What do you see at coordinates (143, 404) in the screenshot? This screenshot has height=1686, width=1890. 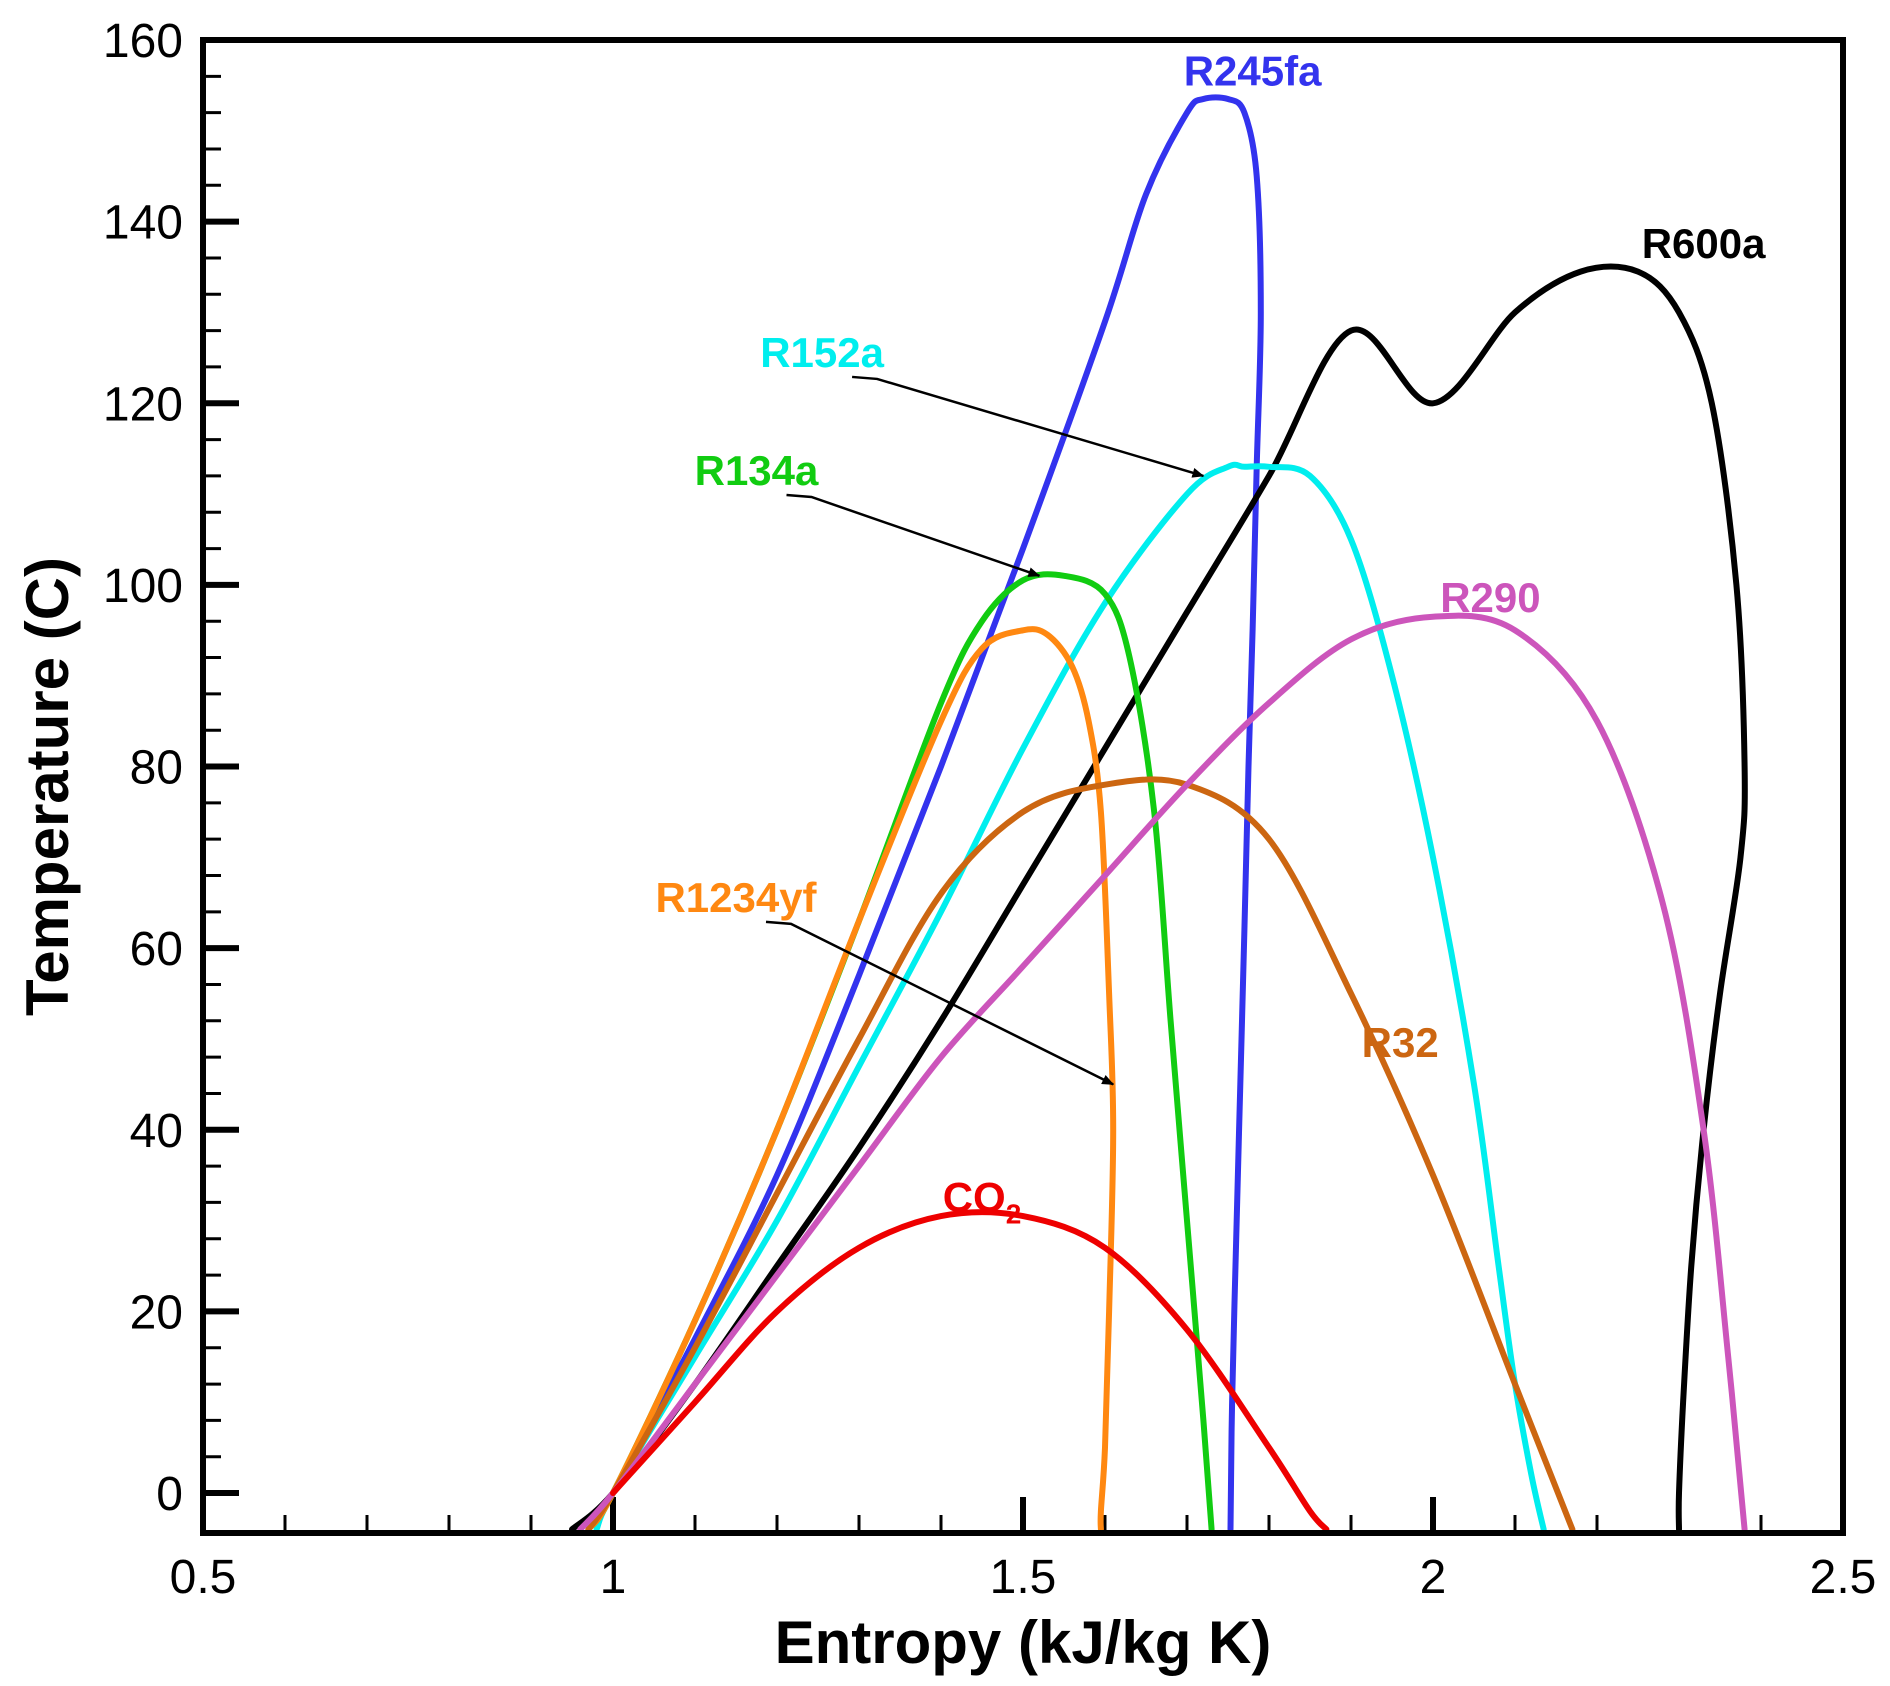 I see `y-tick-label: 120` at bounding box center [143, 404].